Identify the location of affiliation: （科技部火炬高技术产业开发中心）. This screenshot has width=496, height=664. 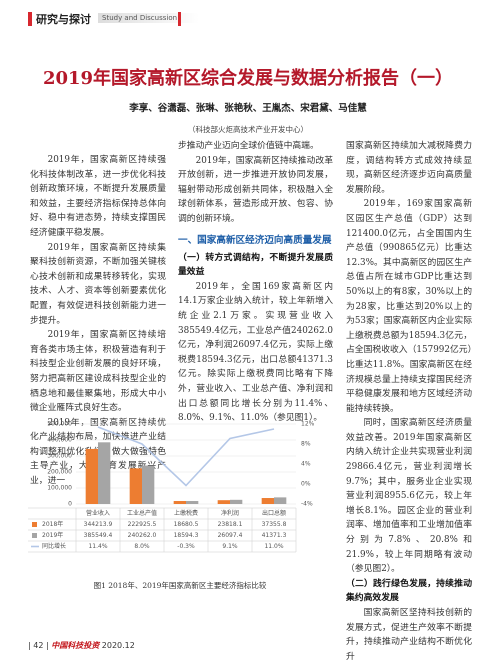
(248, 129).